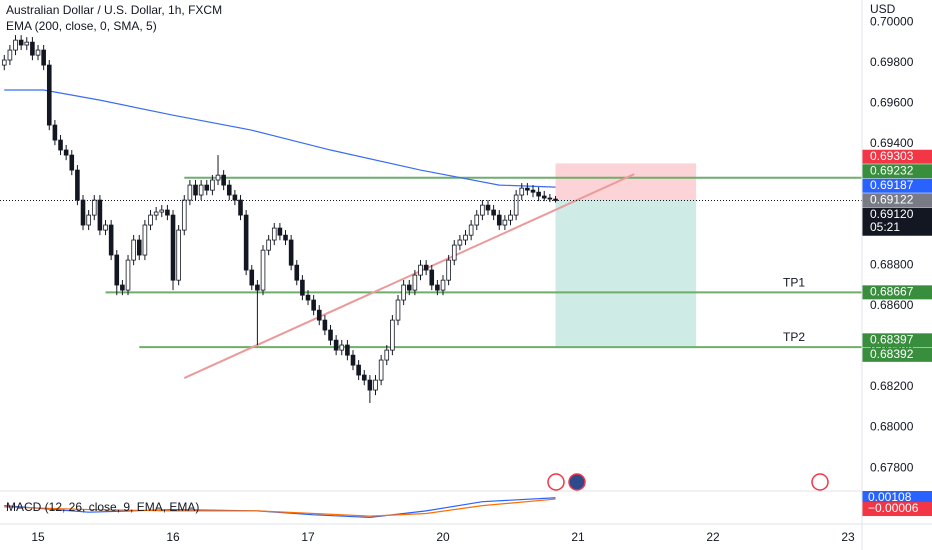 This screenshot has height=550, width=932. Describe the element at coordinates (688, 482) in the screenshot. I see `event-icons` at that location.